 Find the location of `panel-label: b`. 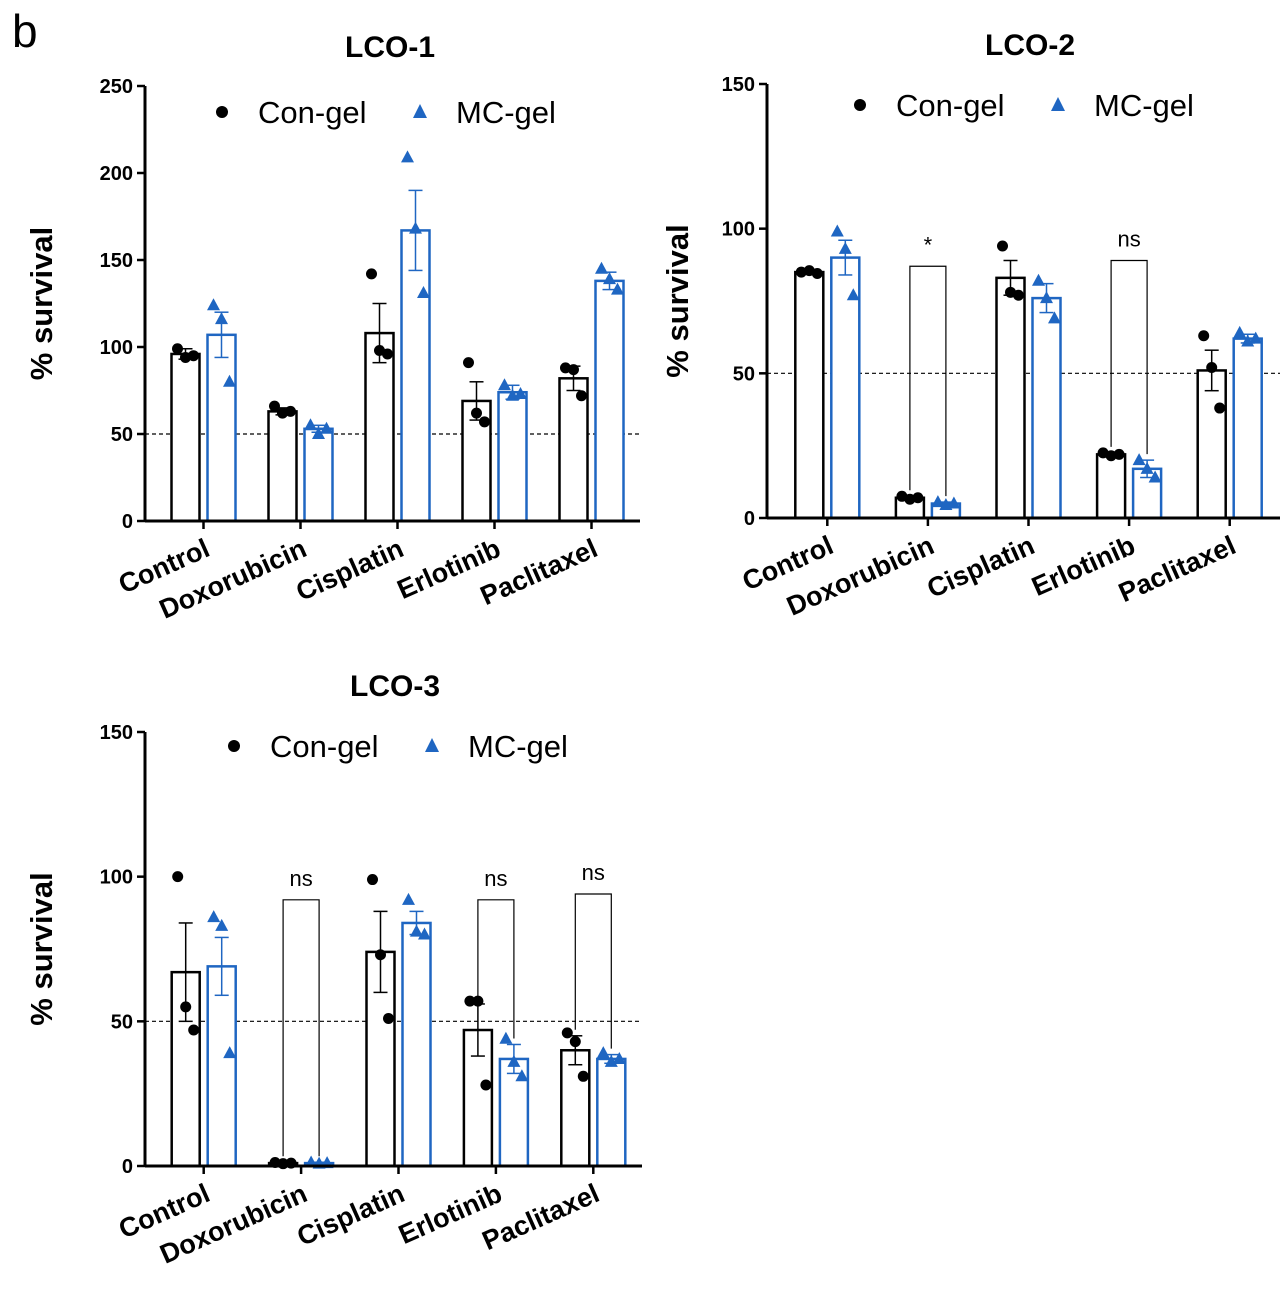

panel-label: b is located at coordinates (25, 31).